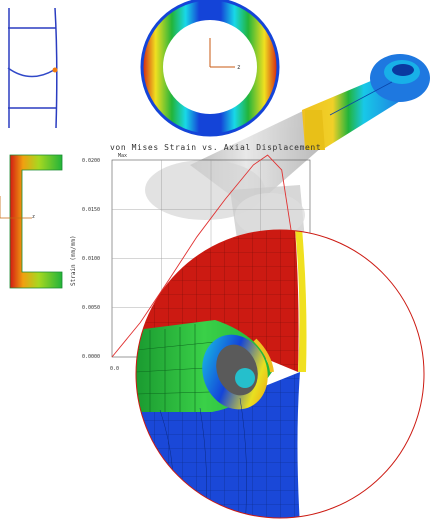  Describe the element at coordinates (73, 260) in the screenshot. I see `y-axis-label: Strain (mm/mm)` at that location.